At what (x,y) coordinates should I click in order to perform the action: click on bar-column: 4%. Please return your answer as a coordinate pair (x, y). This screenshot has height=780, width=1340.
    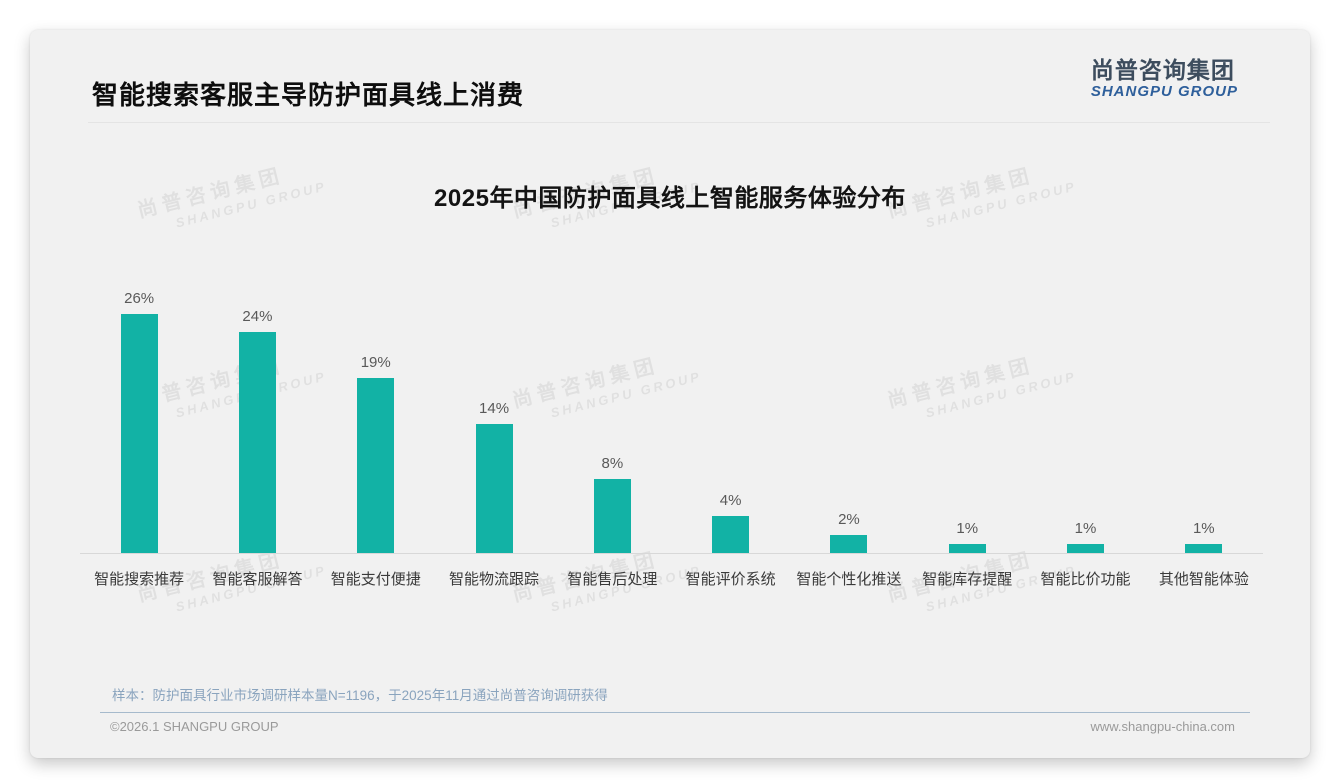
    Looking at the image, I should click on (730, 522).